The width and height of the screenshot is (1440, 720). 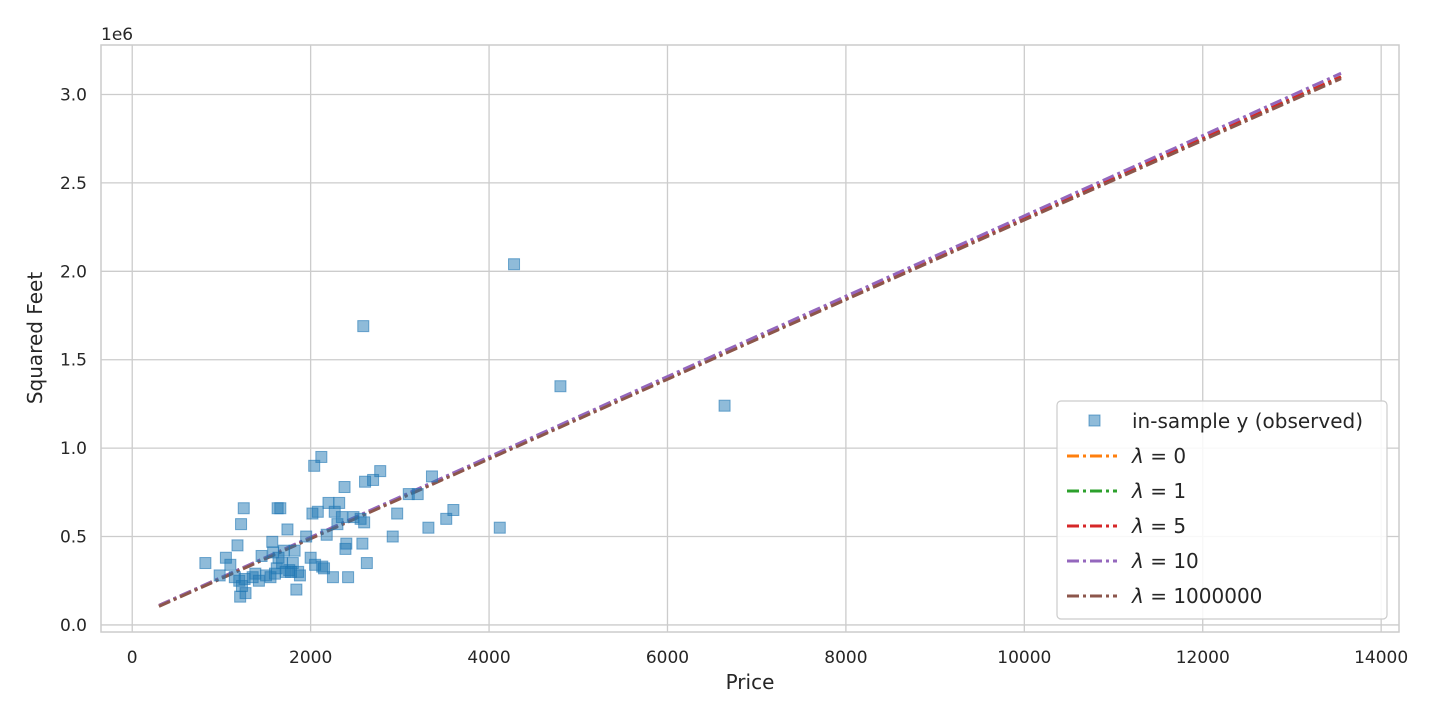 I want to click on legend-box, so click(x=1222, y=510).